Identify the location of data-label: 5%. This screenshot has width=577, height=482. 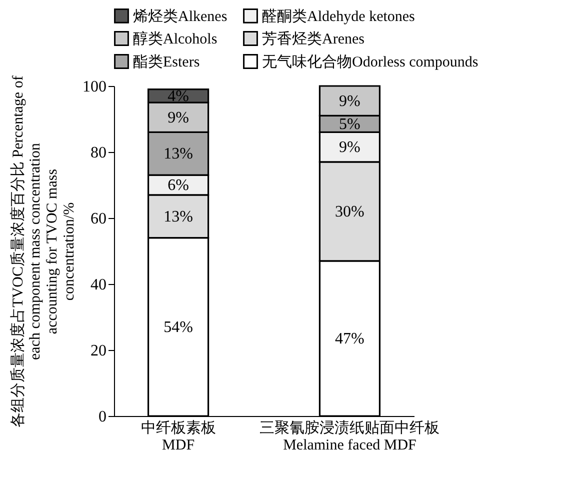
(349, 124).